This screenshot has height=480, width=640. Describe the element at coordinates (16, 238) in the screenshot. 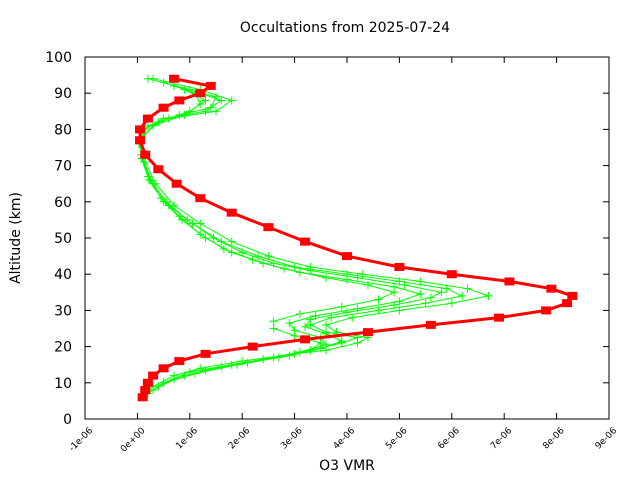

I see `y-axis-label: Altitude (km)` at that location.